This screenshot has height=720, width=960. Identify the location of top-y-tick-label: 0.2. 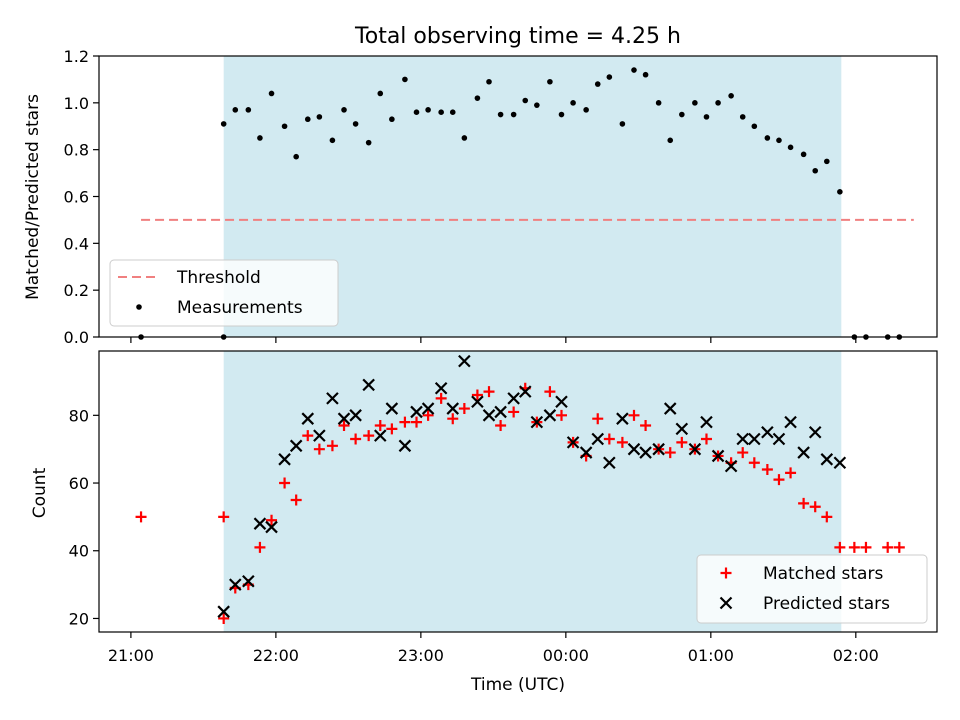
(76, 290).